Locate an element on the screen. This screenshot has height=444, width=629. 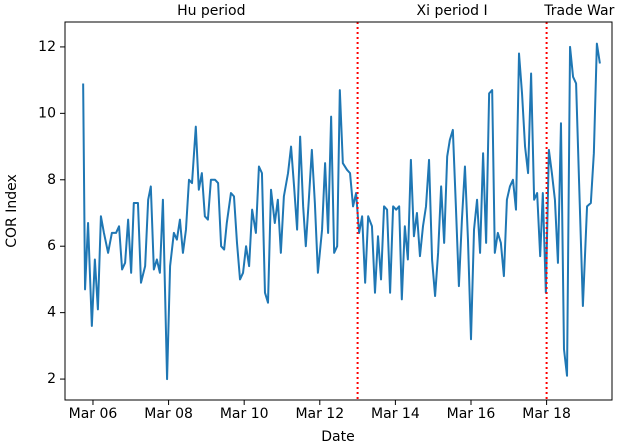
x-axis-label: Date is located at coordinates (337, 436).